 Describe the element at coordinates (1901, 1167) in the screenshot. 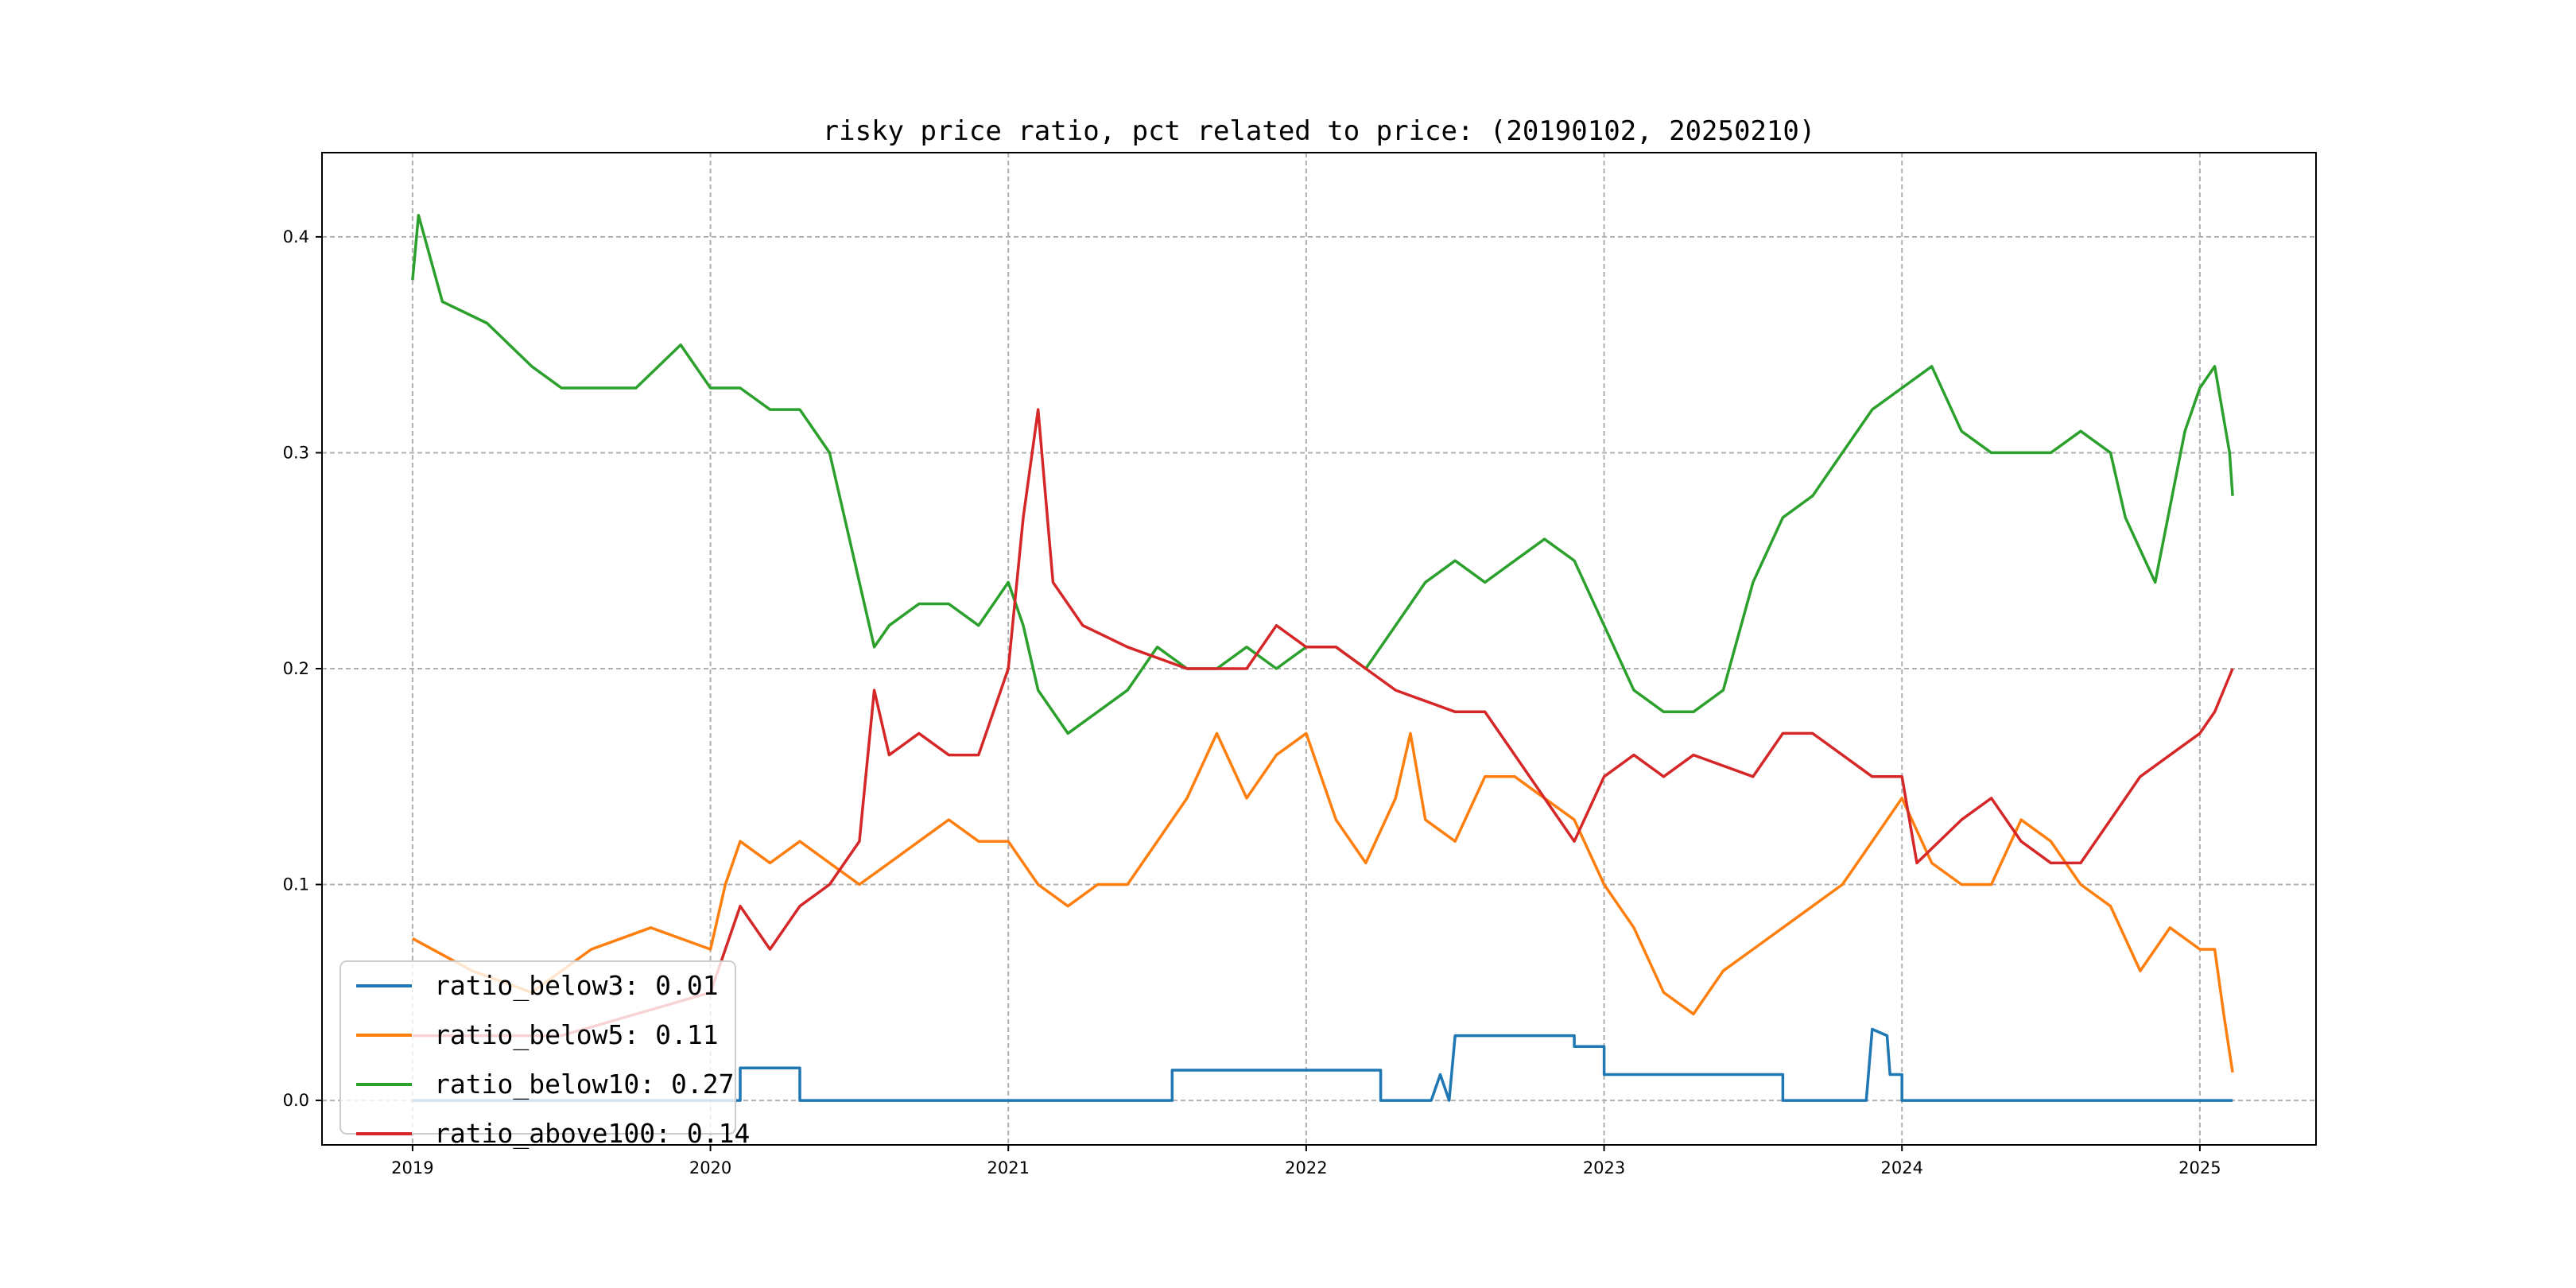

I see `x-tick-label: 2024` at that location.